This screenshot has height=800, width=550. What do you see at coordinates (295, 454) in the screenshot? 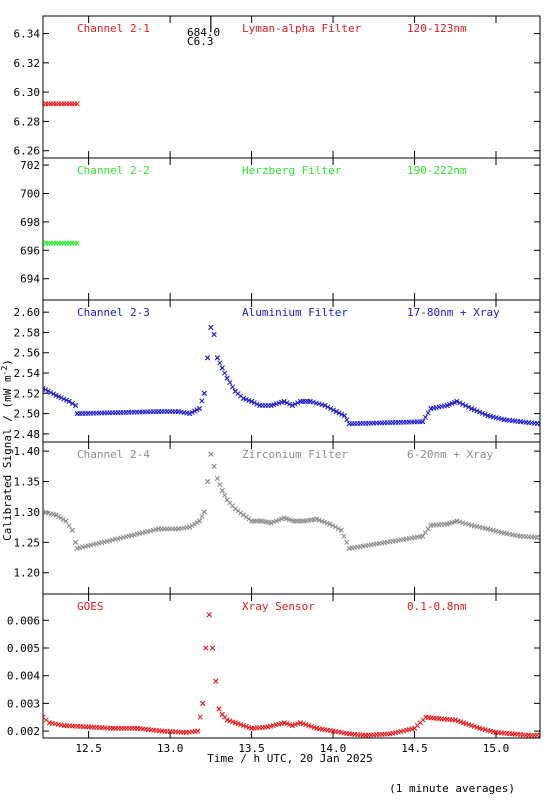
I see `panel-filter-label: Zirconium Filter` at bounding box center [295, 454].